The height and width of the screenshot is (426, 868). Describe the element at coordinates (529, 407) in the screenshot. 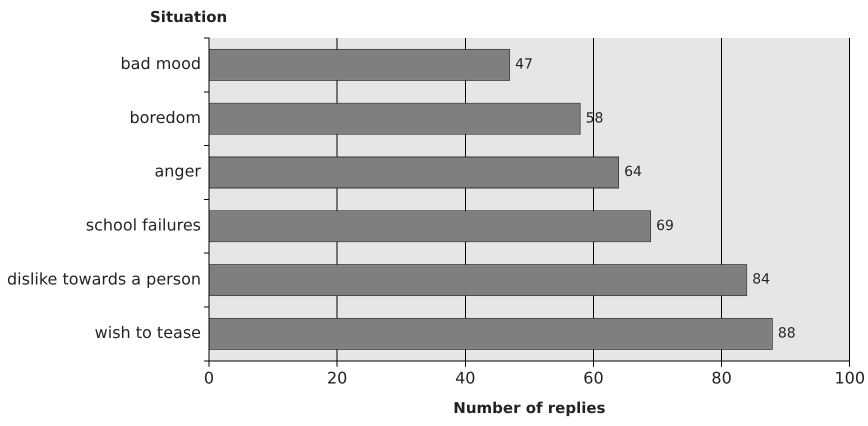

I see `x-axis-title: Number of replies` at that location.